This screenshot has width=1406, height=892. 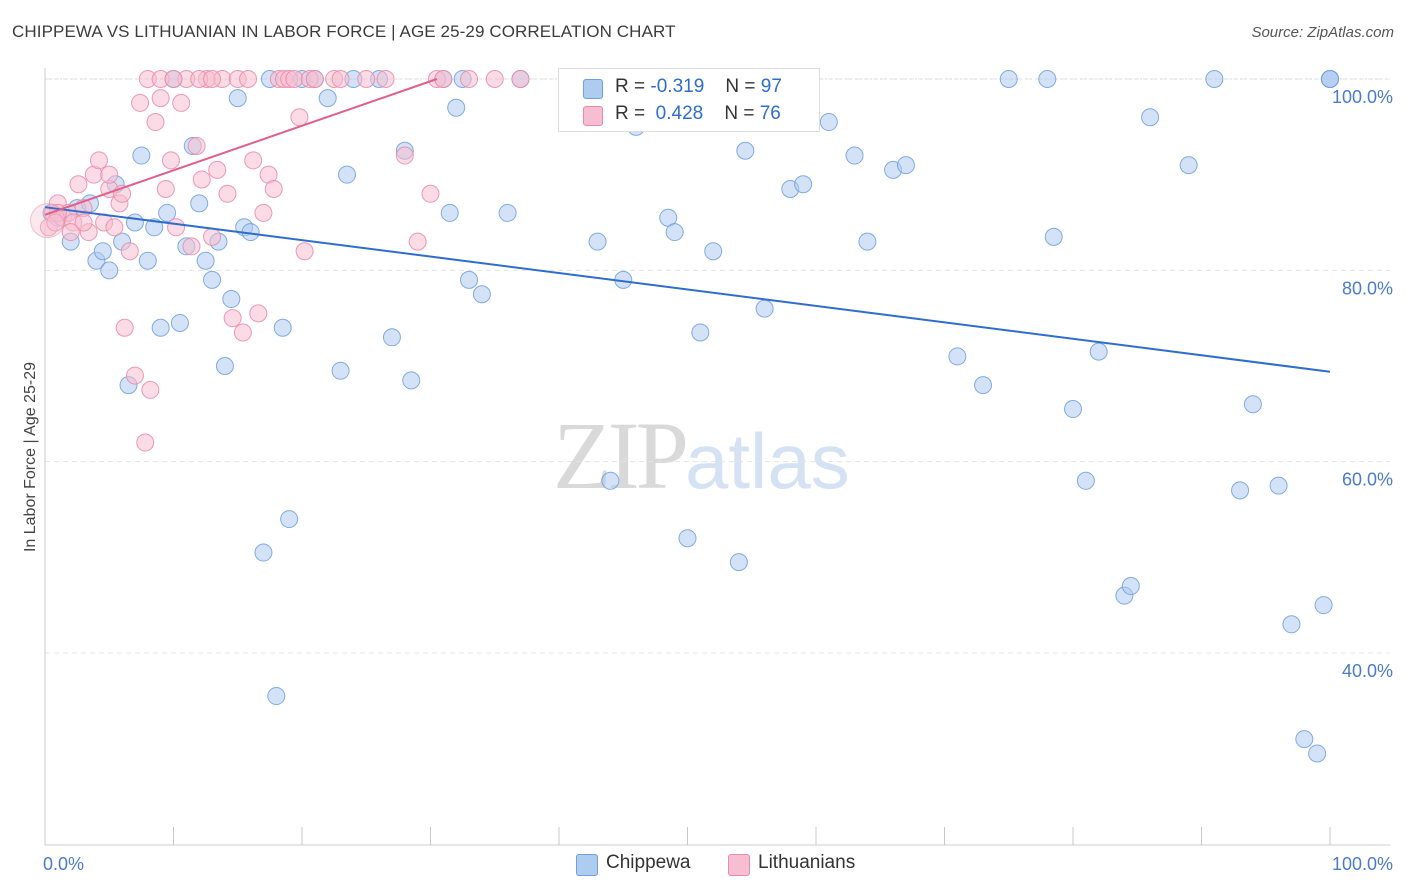 I want to click on series-legend: Chippewa Lithuanians, so click(x=703, y=865).